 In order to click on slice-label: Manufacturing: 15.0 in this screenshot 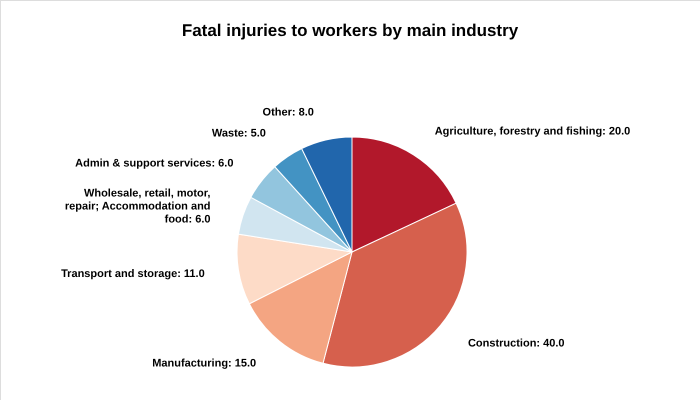, I will do `click(204, 363)`.